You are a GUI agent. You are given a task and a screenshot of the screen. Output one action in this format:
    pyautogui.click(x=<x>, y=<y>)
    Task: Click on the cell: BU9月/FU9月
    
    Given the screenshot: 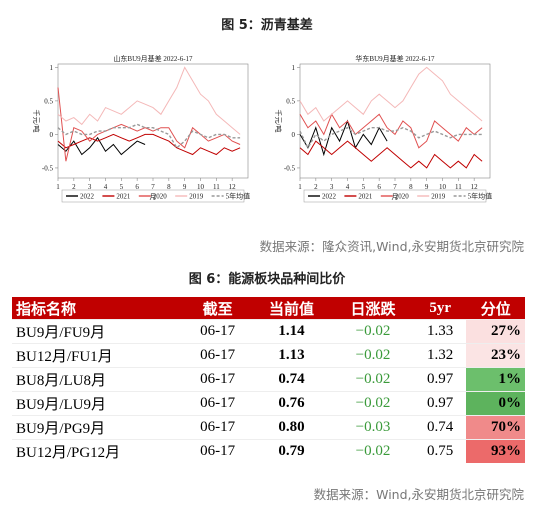 What is the action you would take?
    pyautogui.click(x=98, y=331)
    